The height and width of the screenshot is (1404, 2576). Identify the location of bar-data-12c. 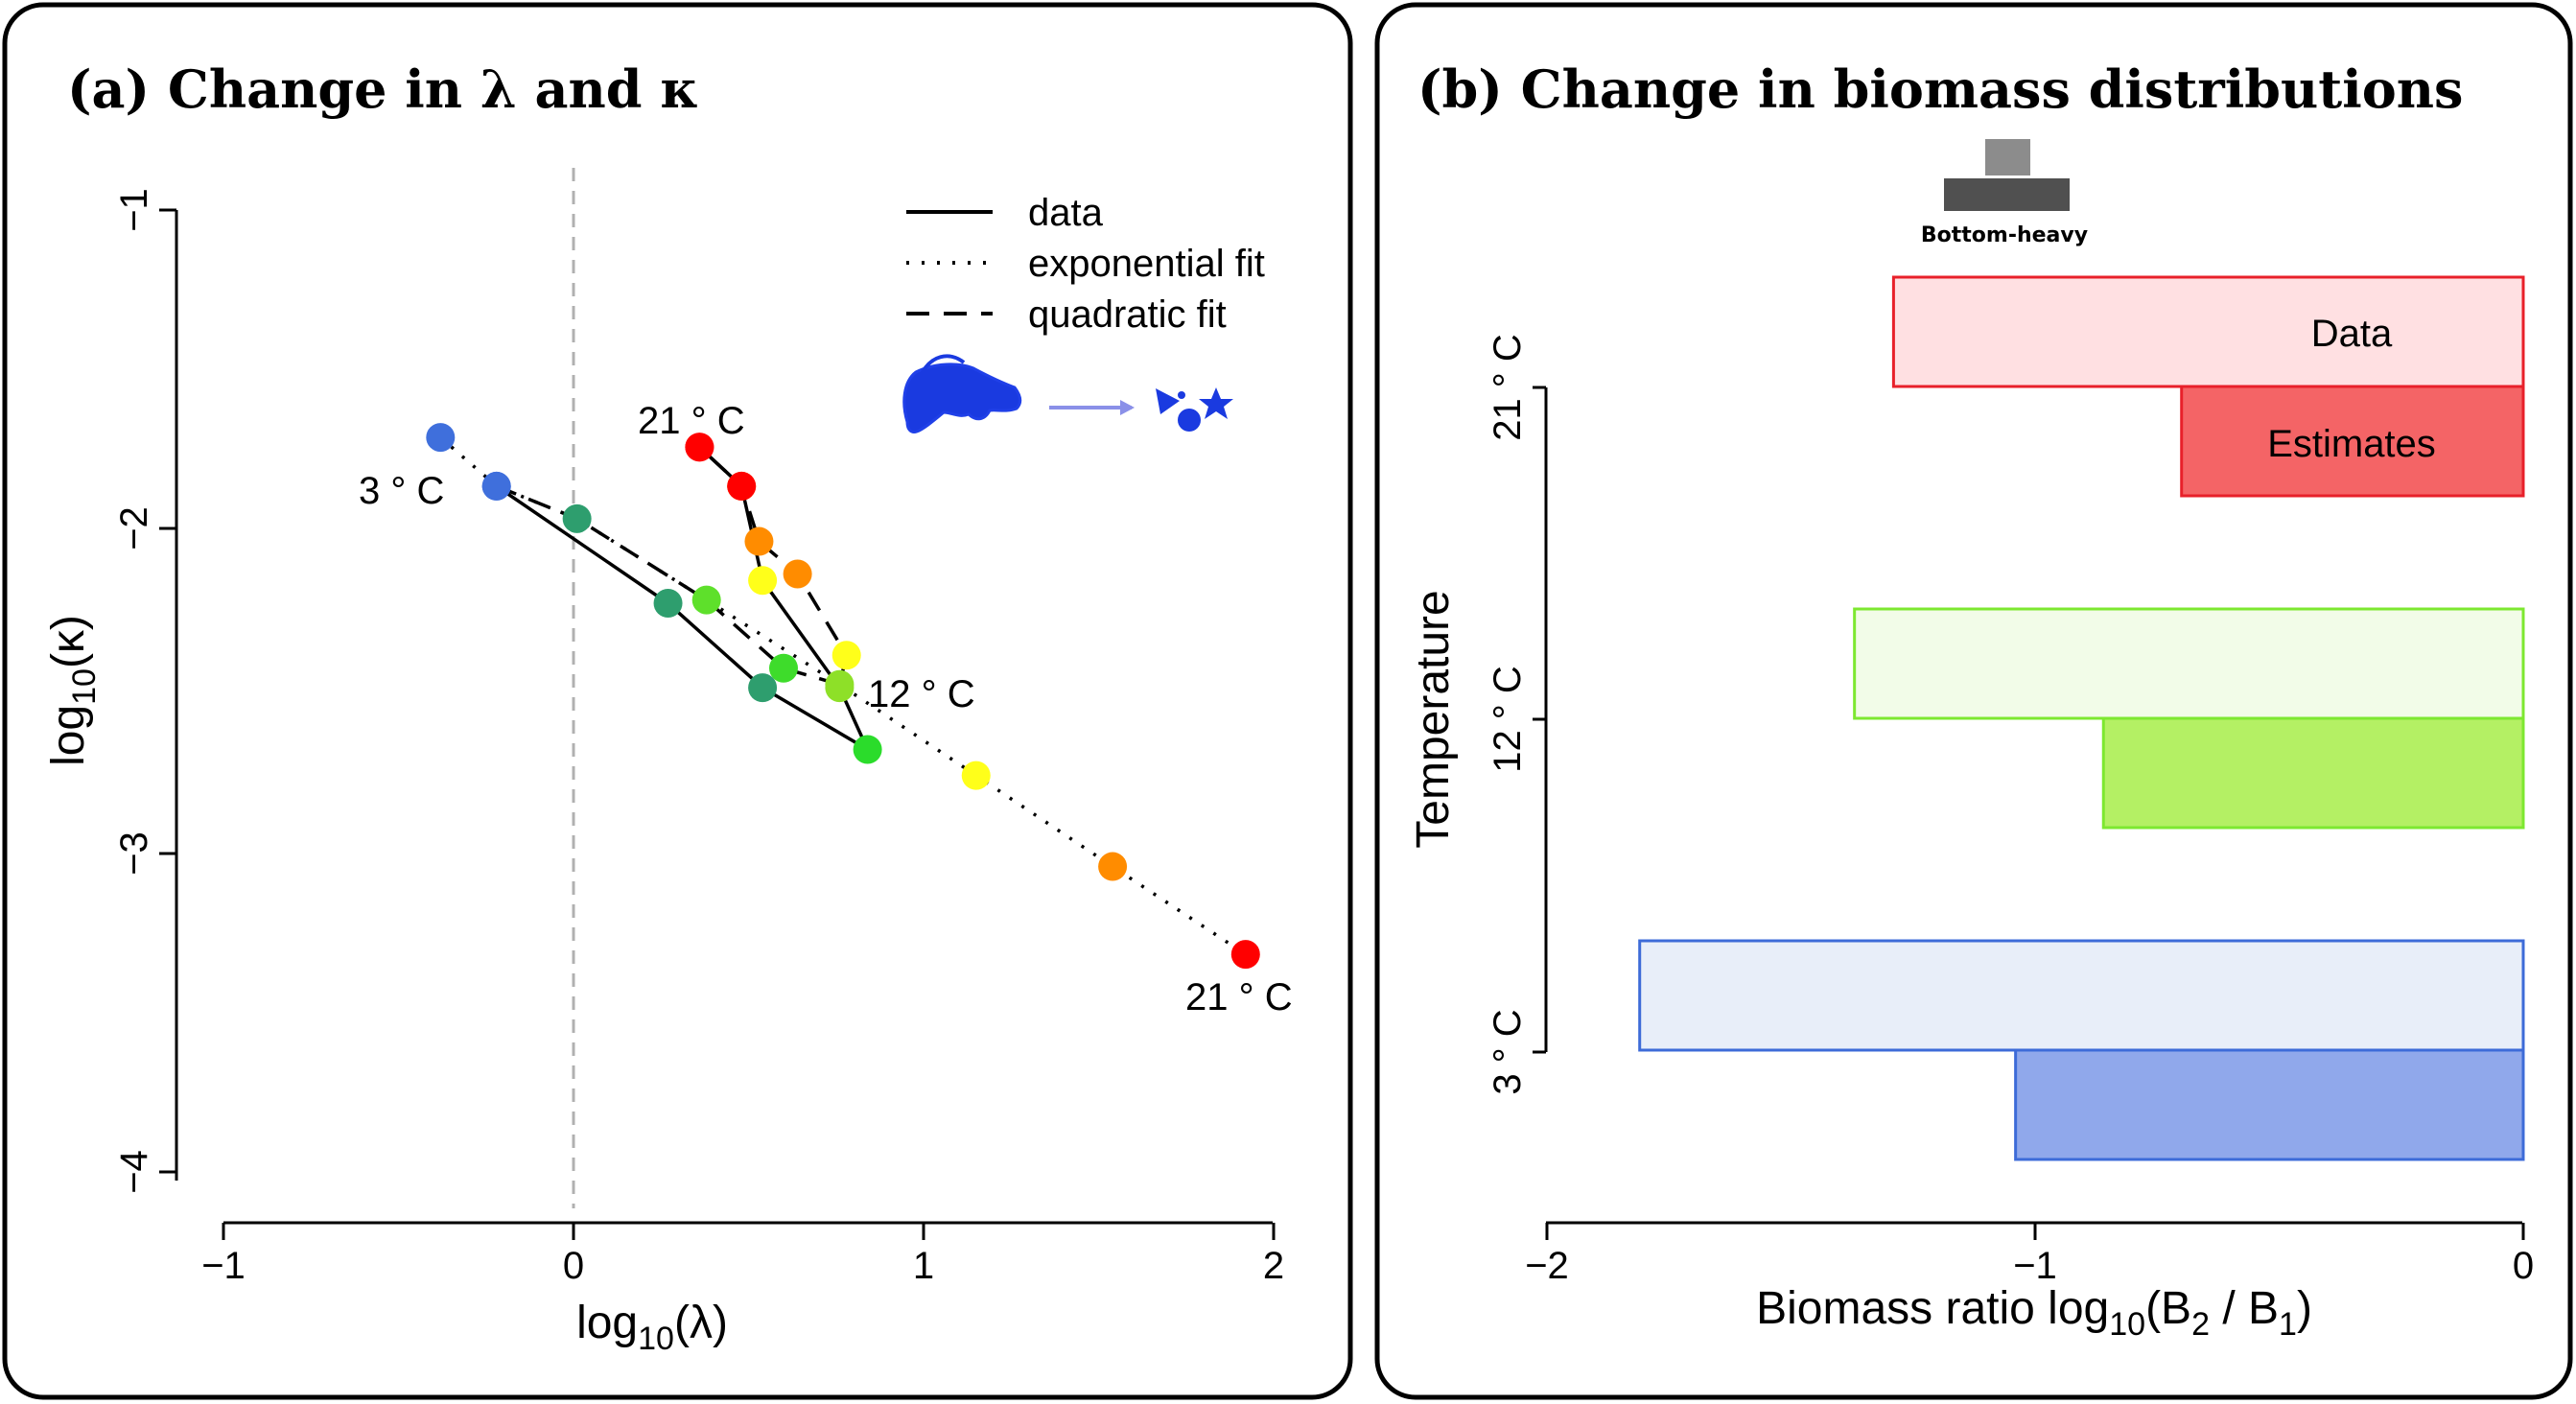
(2189, 663).